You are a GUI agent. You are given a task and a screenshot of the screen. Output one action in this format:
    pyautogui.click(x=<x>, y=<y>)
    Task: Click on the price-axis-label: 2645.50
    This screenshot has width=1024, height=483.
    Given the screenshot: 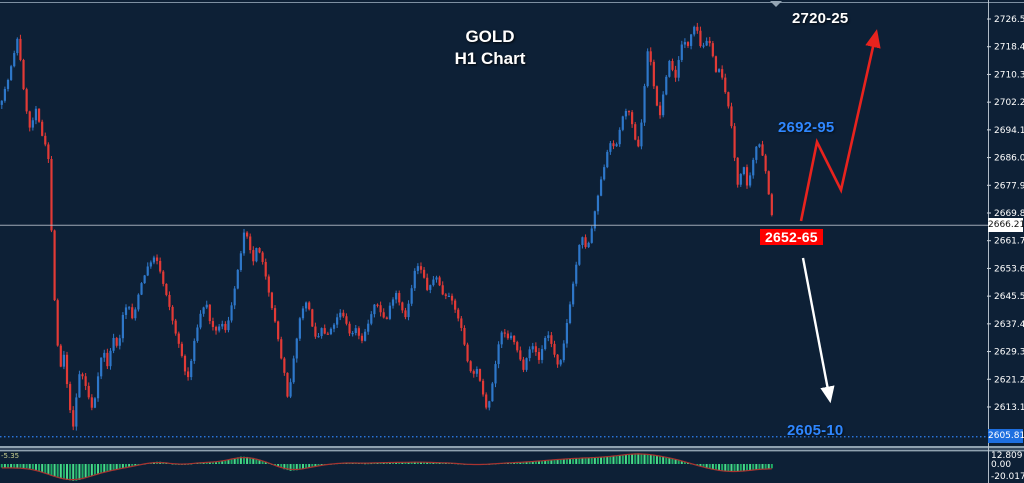 What is the action you would take?
    pyautogui.click(x=1009, y=297)
    